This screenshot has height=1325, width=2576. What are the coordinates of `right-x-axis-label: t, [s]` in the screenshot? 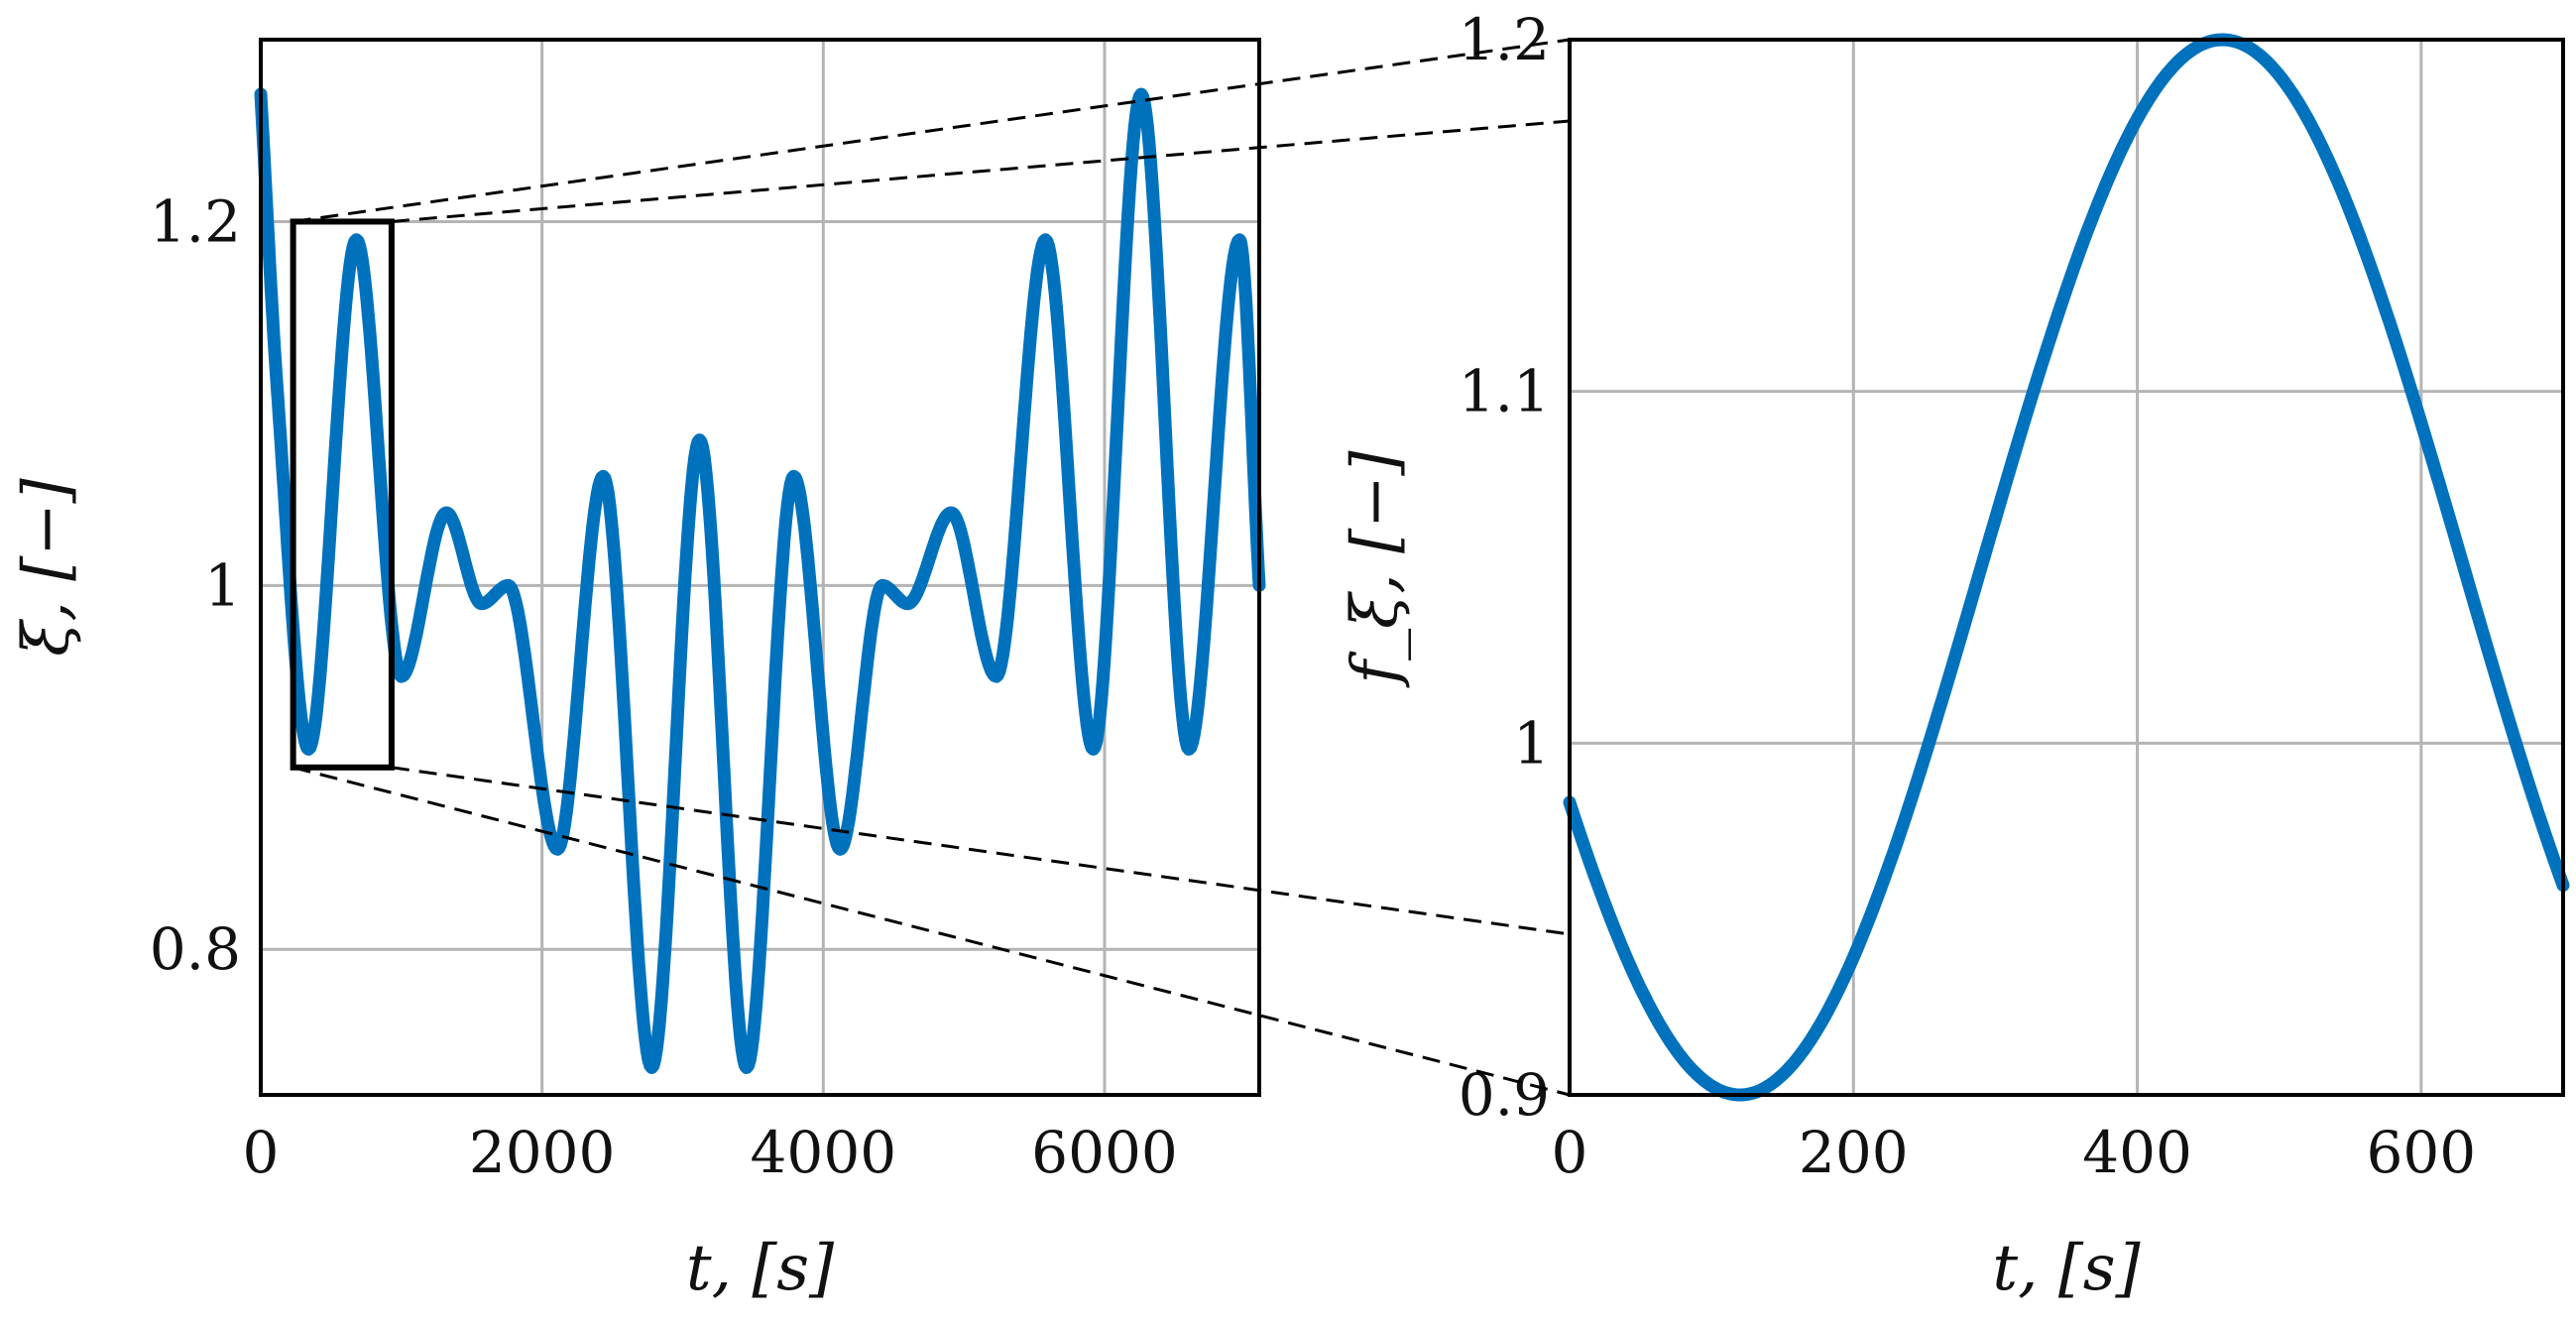 It's located at (2066, 1269).